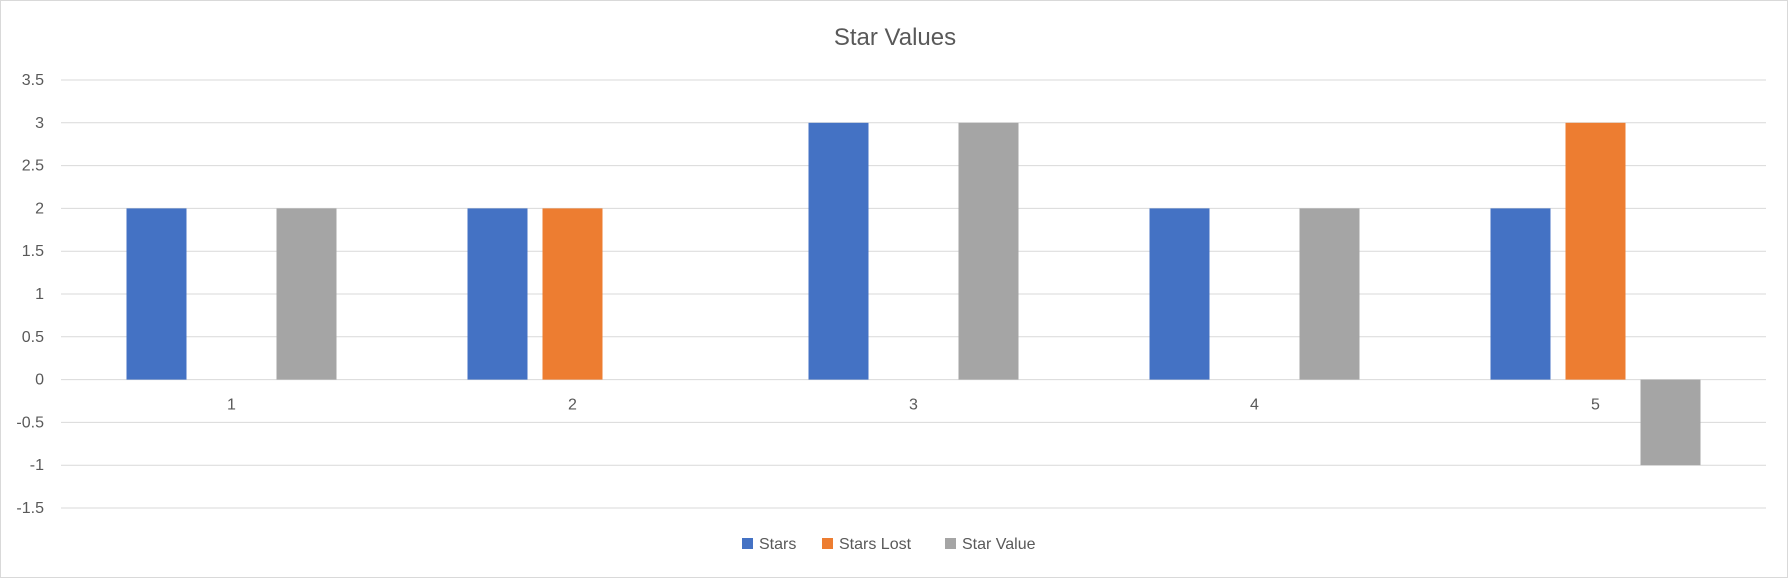 This screenshot has height=579, width=1788. I want to click on legend-item-star-value: Star Value, so click(990, 544).